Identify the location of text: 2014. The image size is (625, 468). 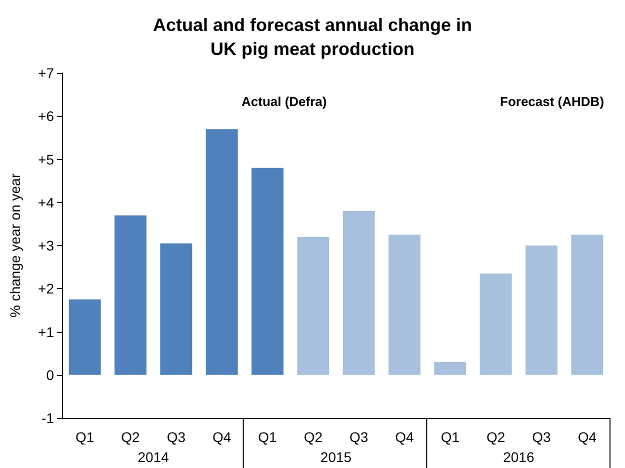
(154, 457).